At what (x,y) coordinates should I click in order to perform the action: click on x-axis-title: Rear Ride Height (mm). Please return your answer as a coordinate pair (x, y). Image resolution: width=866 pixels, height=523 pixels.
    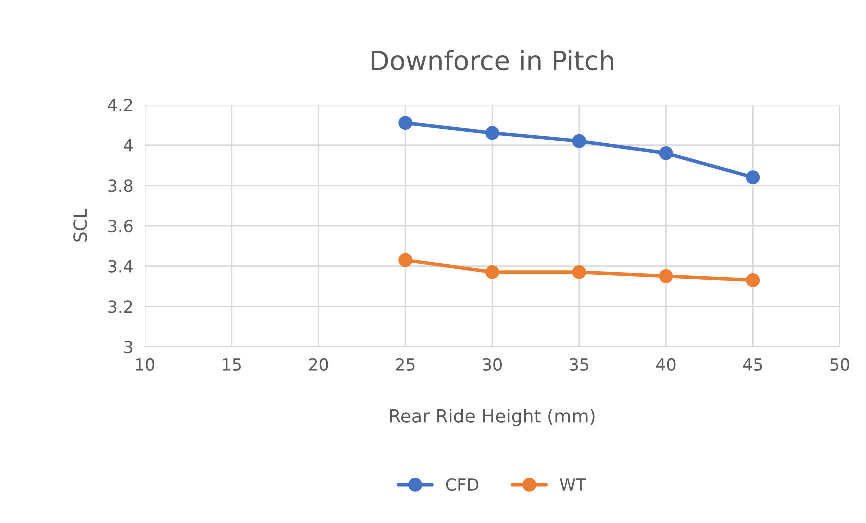
    Looking at the image, I should click on (492, 417).